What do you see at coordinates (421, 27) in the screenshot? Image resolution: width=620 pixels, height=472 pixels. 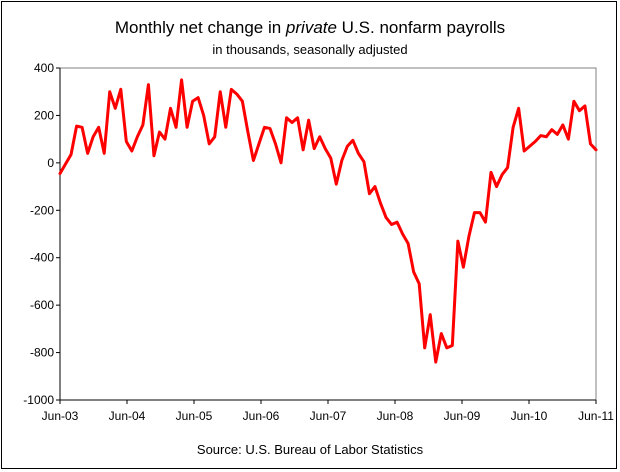 I see `chart-title-suffix: U.S. nonfarm payrolls` at bounding box center [421, 27].